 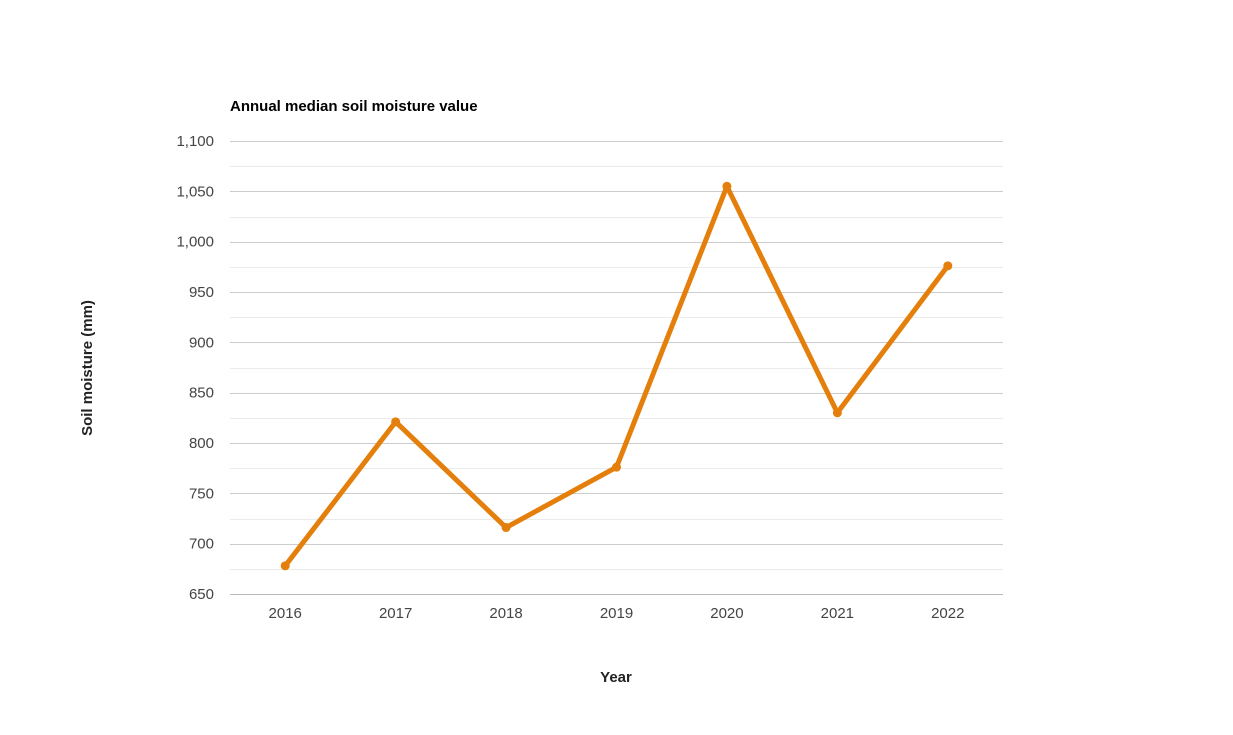 What do you see at coordinates (195, 191) in the screenshot?
I see `y-tick-label: 1,050` at bounding box center [195, 191].